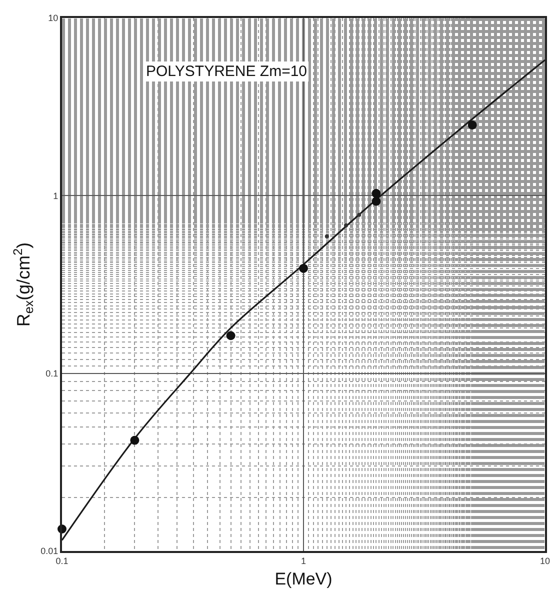 The width and height of the screenshot is (554, 597). What do you see at coordinates (545, 561) in the screenshot?
I see `x-tick-label: 10` at bounding box center [545, 561].